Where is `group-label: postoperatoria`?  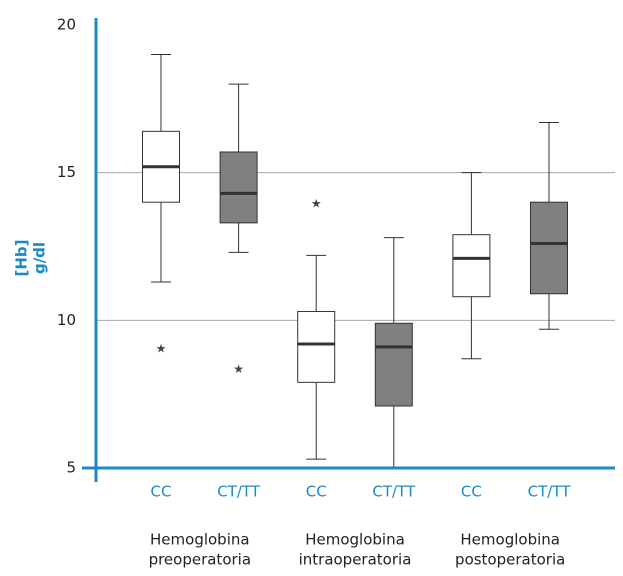 group-label: postoperatoria is located at coordinates (510, 560).